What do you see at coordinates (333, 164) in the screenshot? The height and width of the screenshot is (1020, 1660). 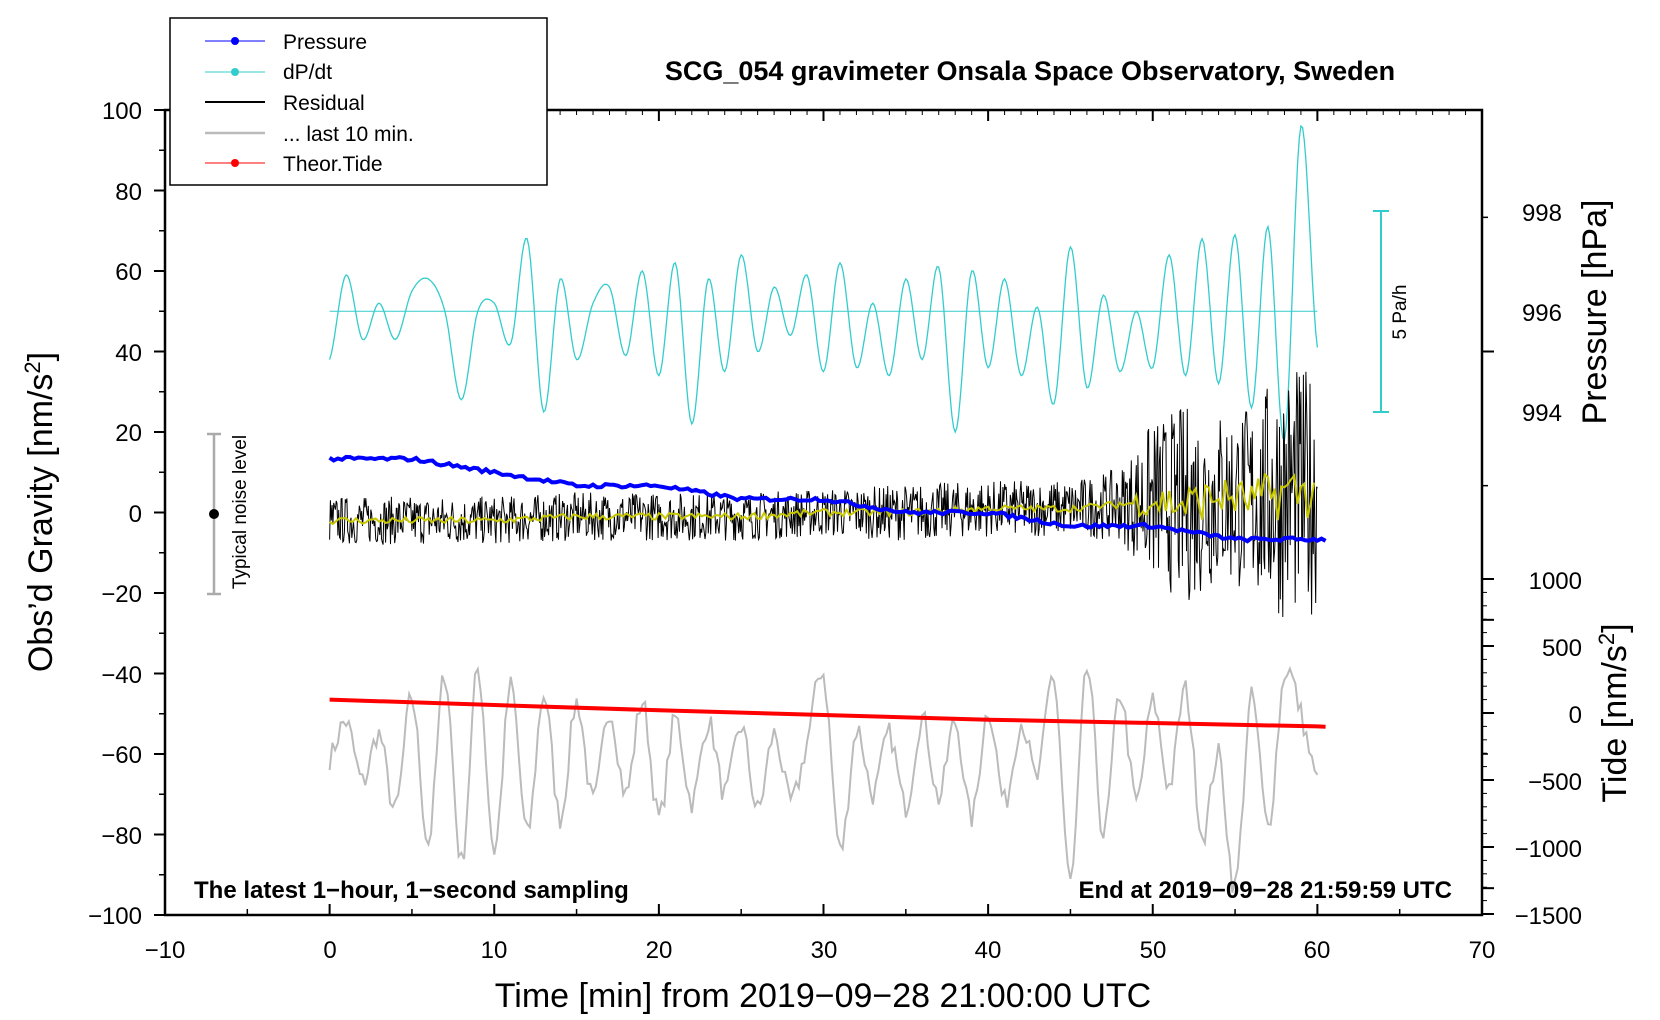 I see `legend-label: Theor.Tide` at bounding box center [333, 164].